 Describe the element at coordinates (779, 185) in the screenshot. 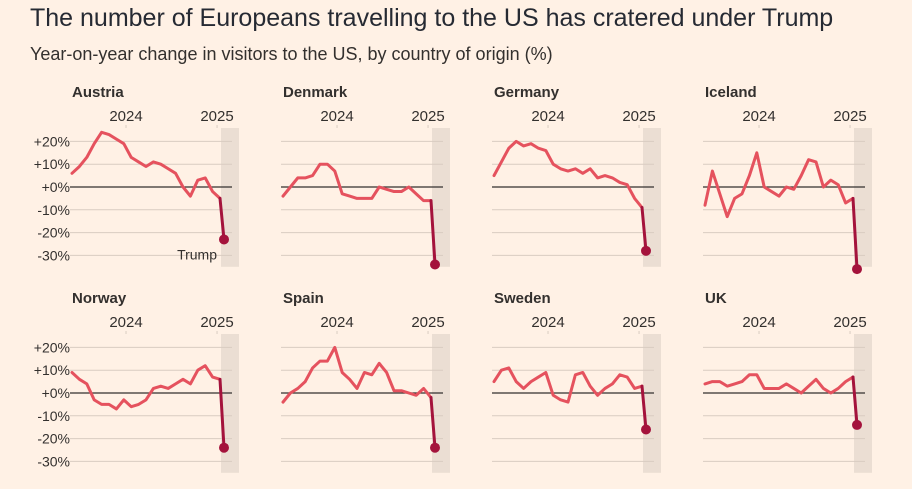

I see `series-line-iceland` at that location.